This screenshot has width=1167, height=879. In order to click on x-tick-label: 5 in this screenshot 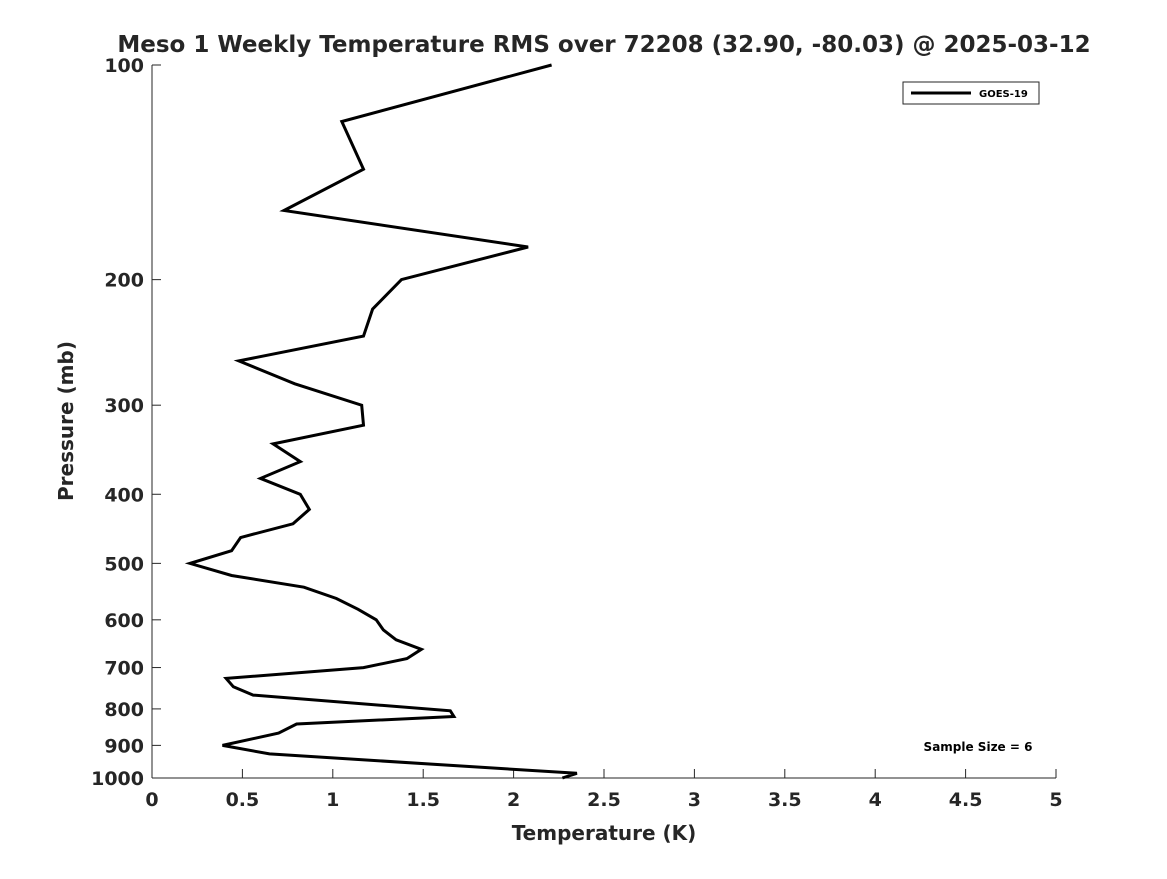, I will do `click(1055, 800)`.